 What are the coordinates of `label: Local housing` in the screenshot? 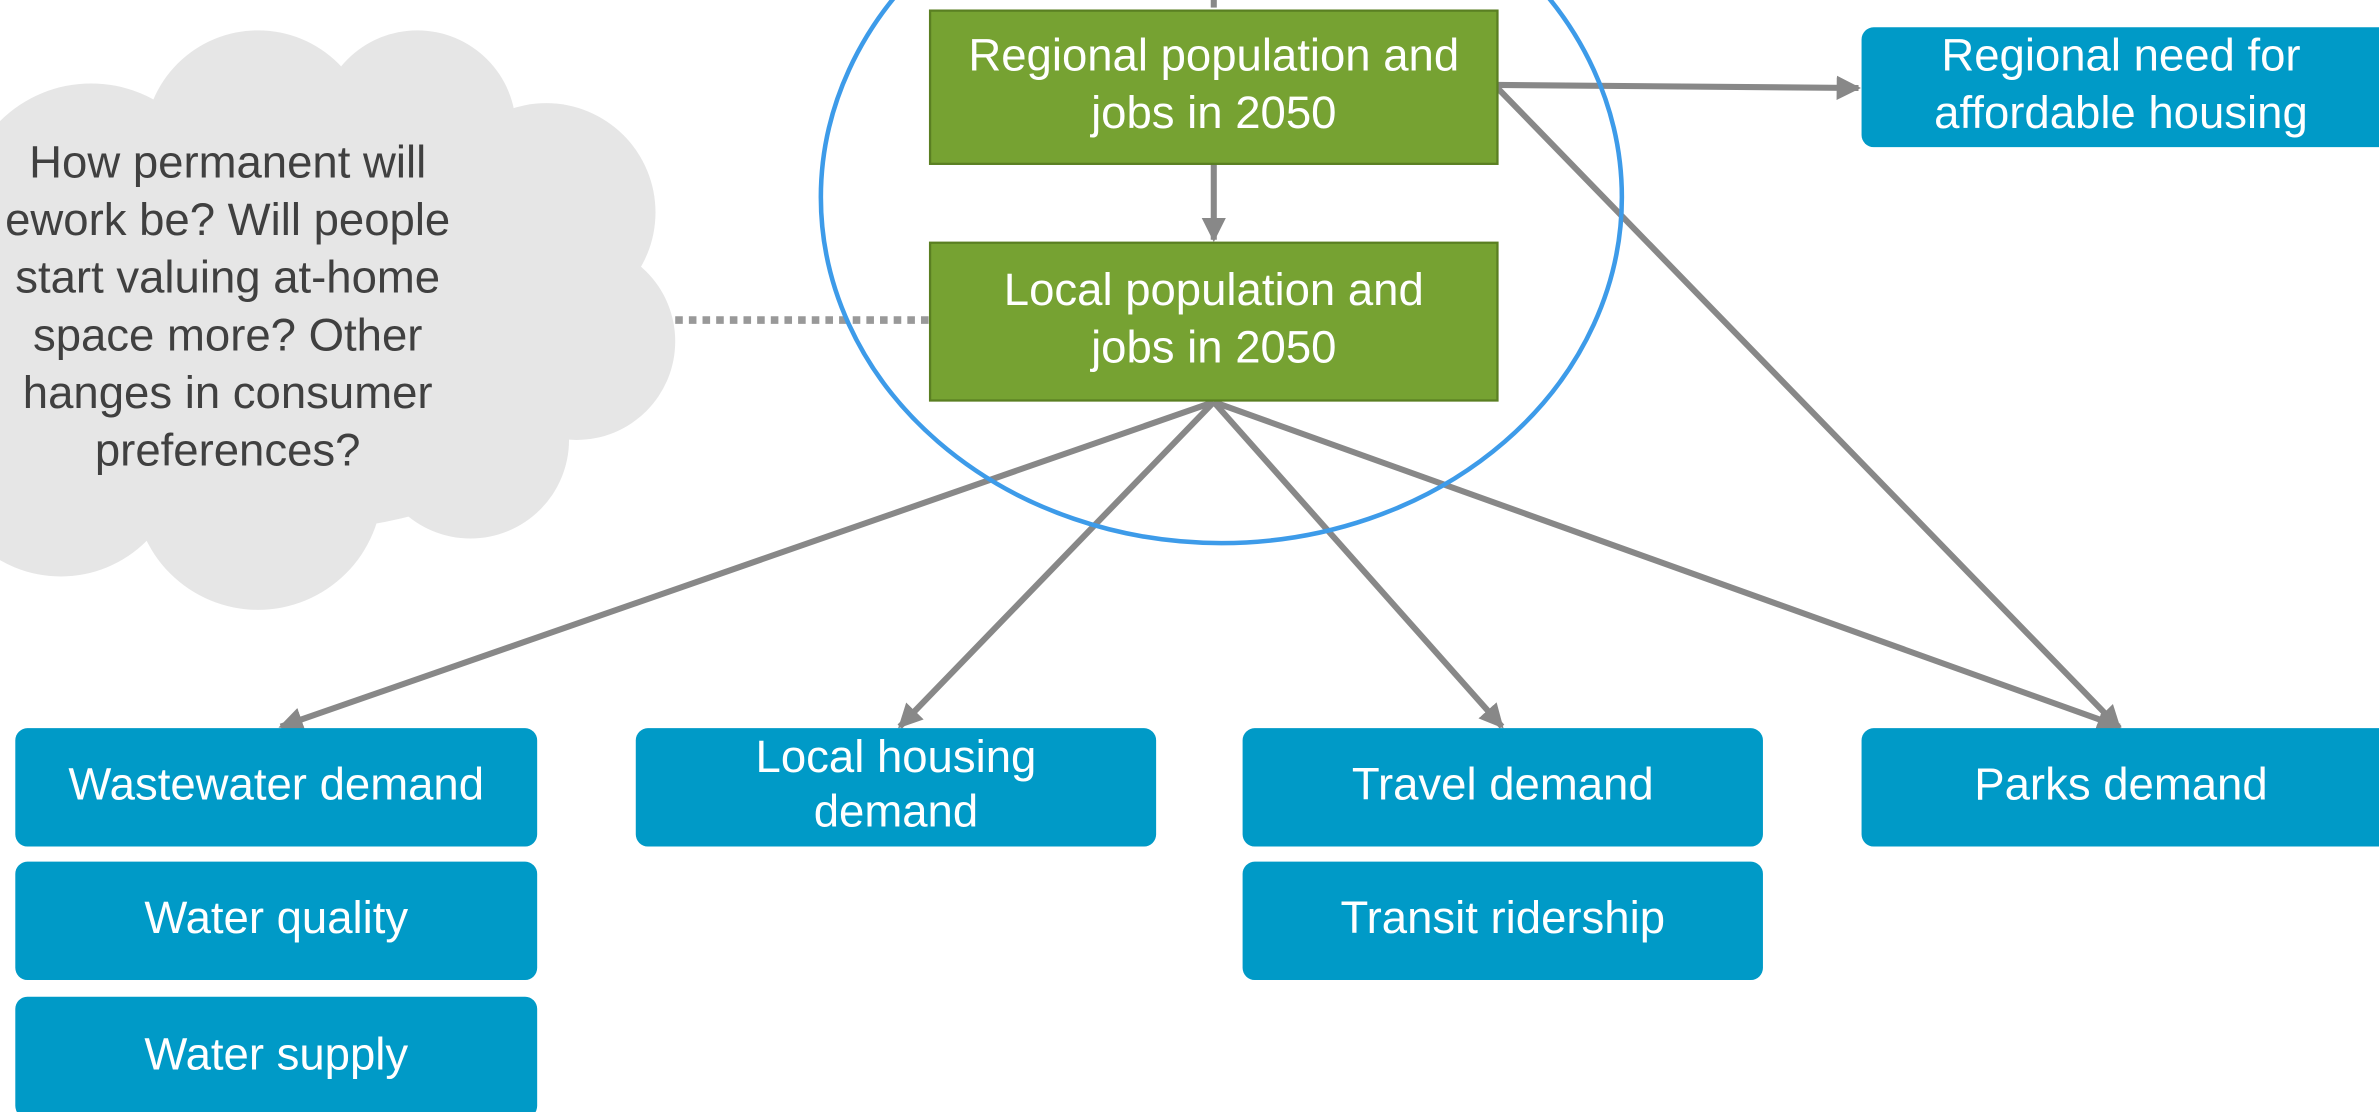 It's located at (896, 756).